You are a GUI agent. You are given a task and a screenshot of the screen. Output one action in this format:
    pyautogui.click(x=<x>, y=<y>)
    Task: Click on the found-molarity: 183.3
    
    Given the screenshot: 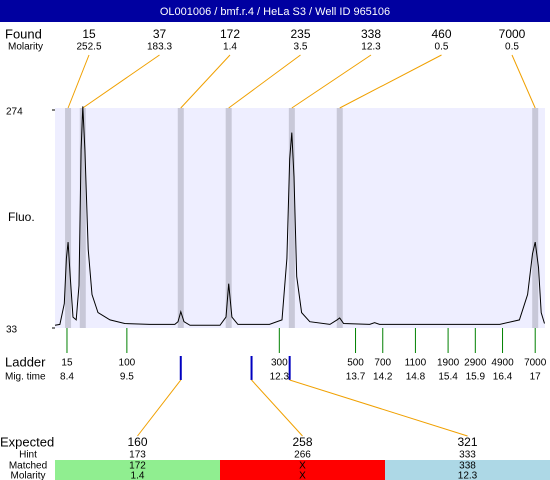 What is the action you would take?
    pyautogui.click(x=159, y=47)
    